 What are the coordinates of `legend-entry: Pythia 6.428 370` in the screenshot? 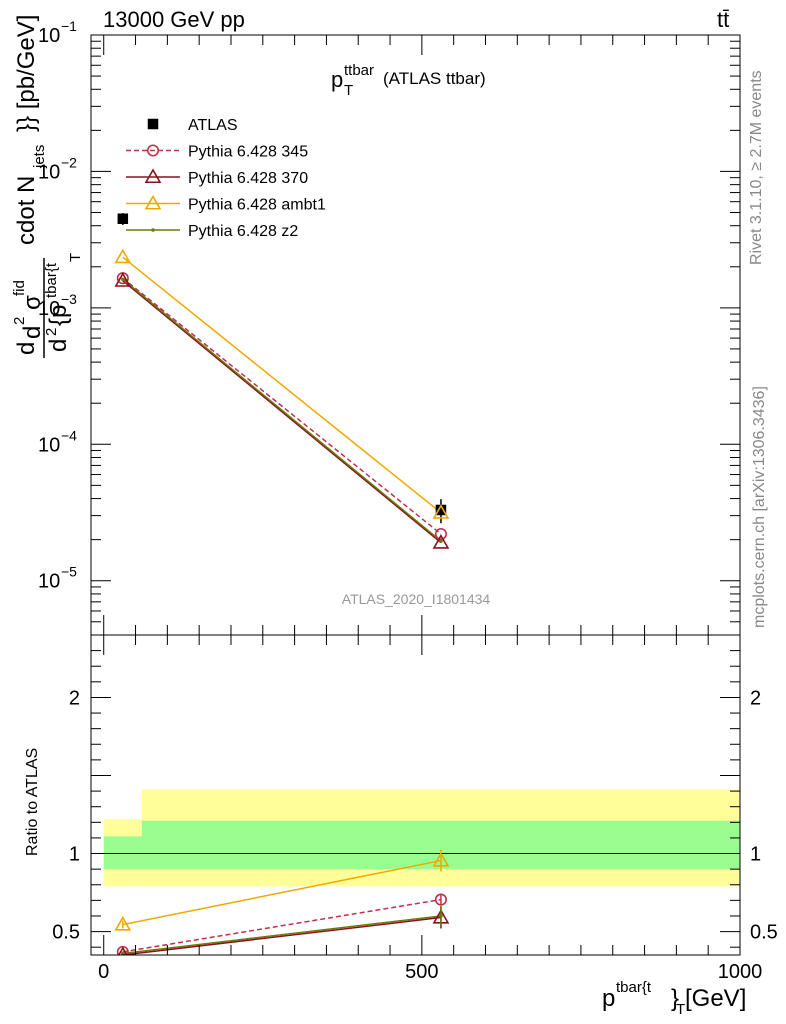 It's located at (217, 177).